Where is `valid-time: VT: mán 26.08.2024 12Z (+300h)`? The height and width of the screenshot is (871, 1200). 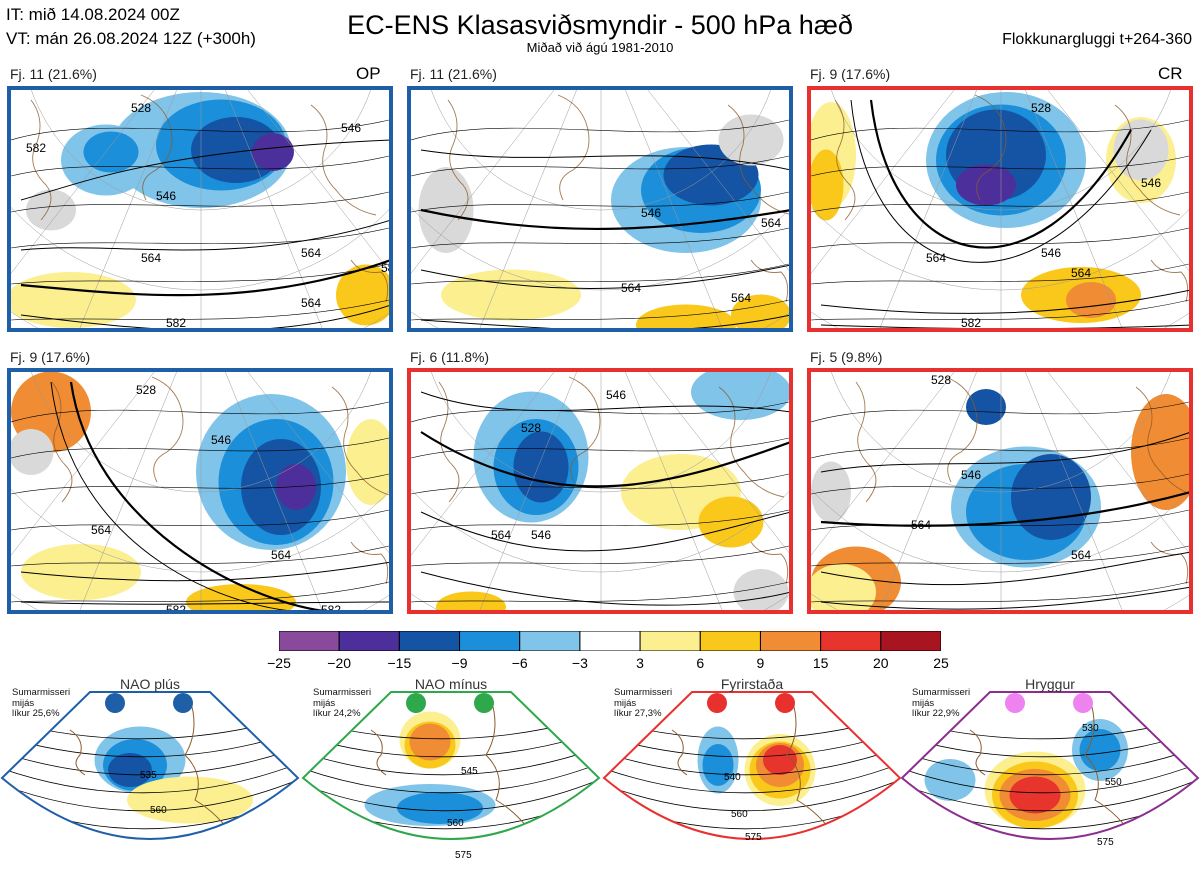
valid-time: VT: mán 26.08.2024 12Z (+300h) is located at coordinates (131, 38).